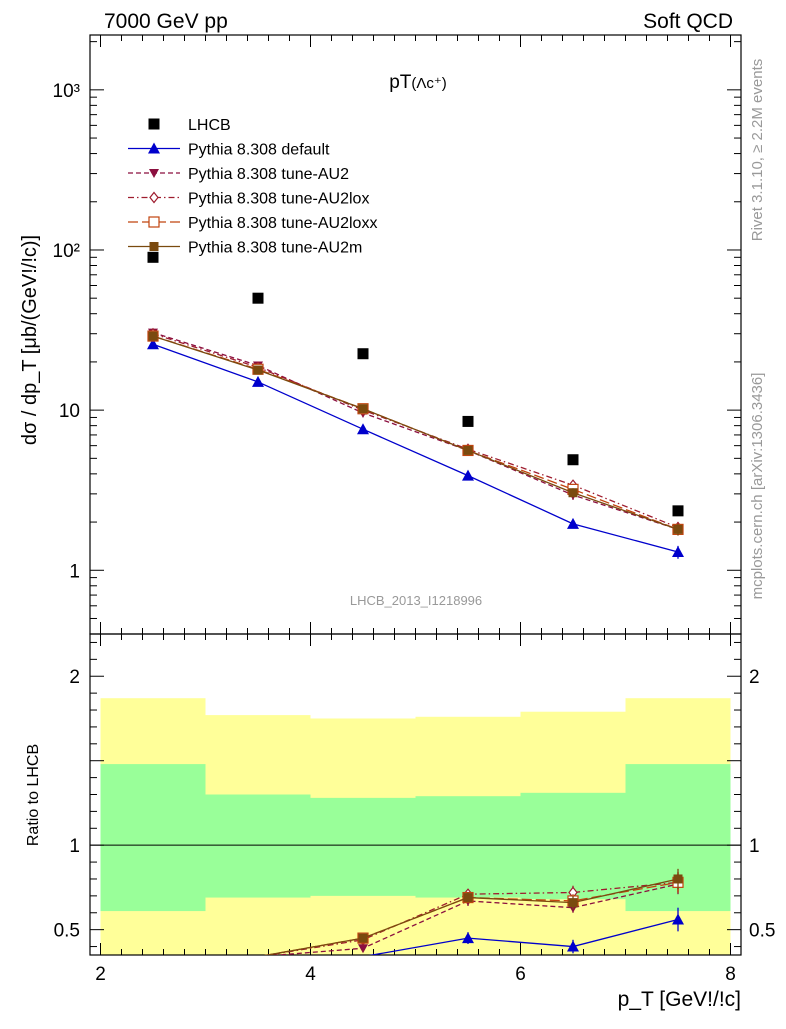 The height and width of the screenshot is (1029, 786). I want to click on ratio-y-tick-label-left: 1, so click(74, 846).